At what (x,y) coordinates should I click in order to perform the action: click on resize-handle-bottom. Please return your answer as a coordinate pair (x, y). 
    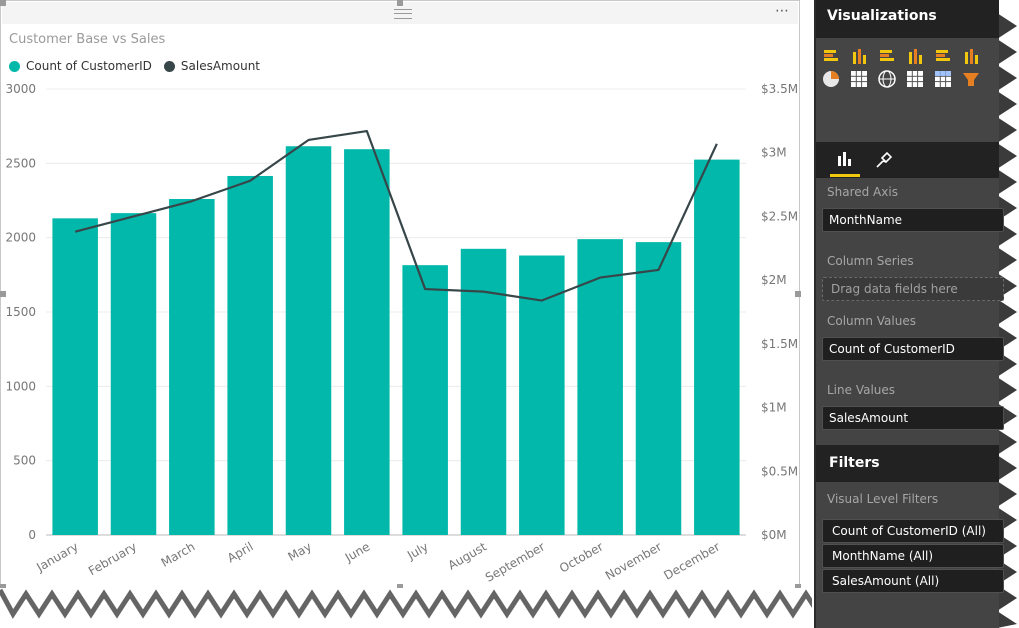
    Looking at the image, I should click on (400, 587).